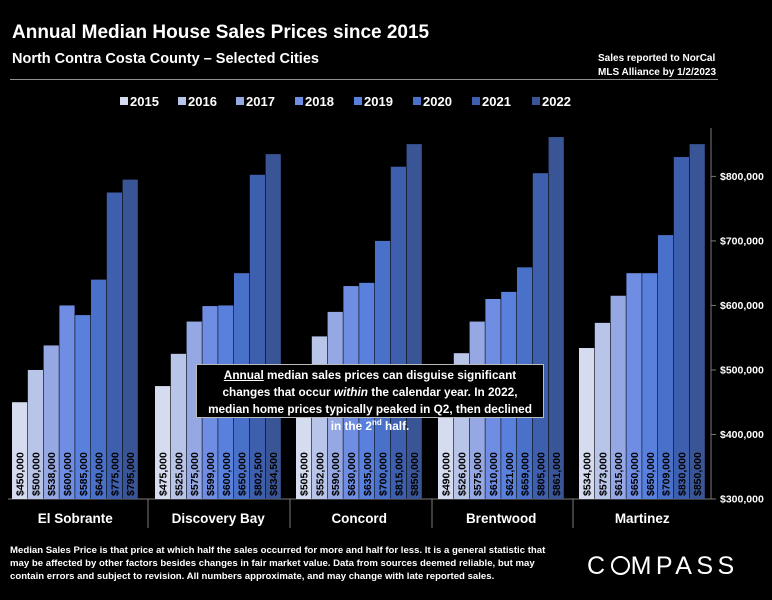 This screenshot has width=772, height=600. What do you see at coordinates (115, 474) in the screenshot?
I see `bar-value-label: $775,000` at bounding box center [115, 474].